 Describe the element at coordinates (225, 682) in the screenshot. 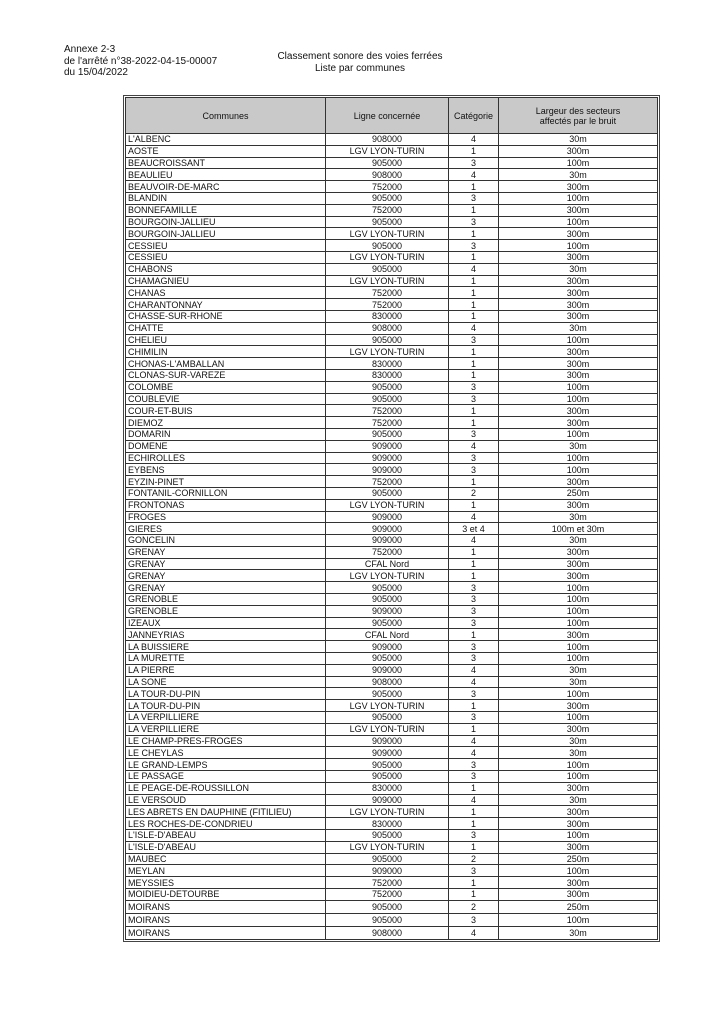

I see `cell-commune: LA SONE` at that location.